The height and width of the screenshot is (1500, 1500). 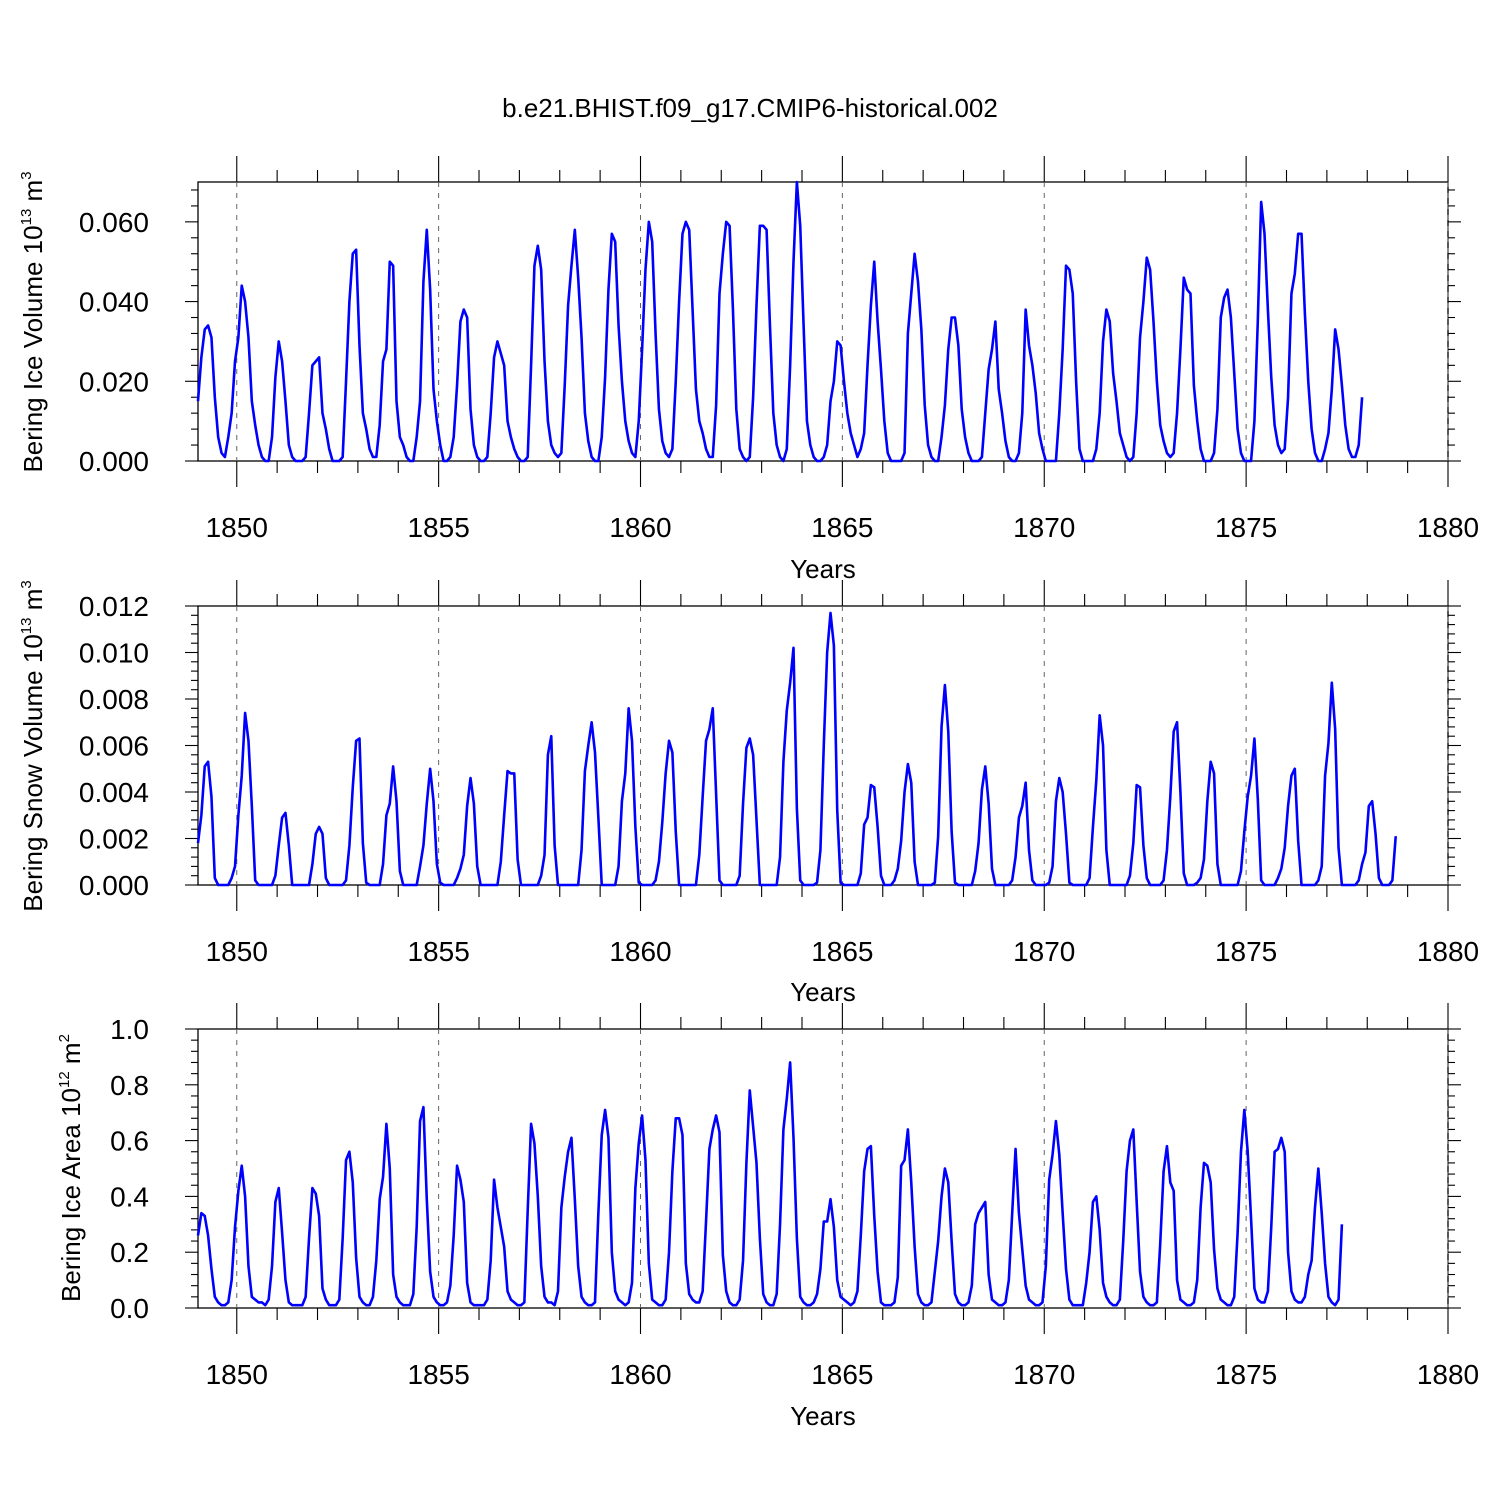 I want to click on ice-volume-unit: m, so click(x=33, y=191).